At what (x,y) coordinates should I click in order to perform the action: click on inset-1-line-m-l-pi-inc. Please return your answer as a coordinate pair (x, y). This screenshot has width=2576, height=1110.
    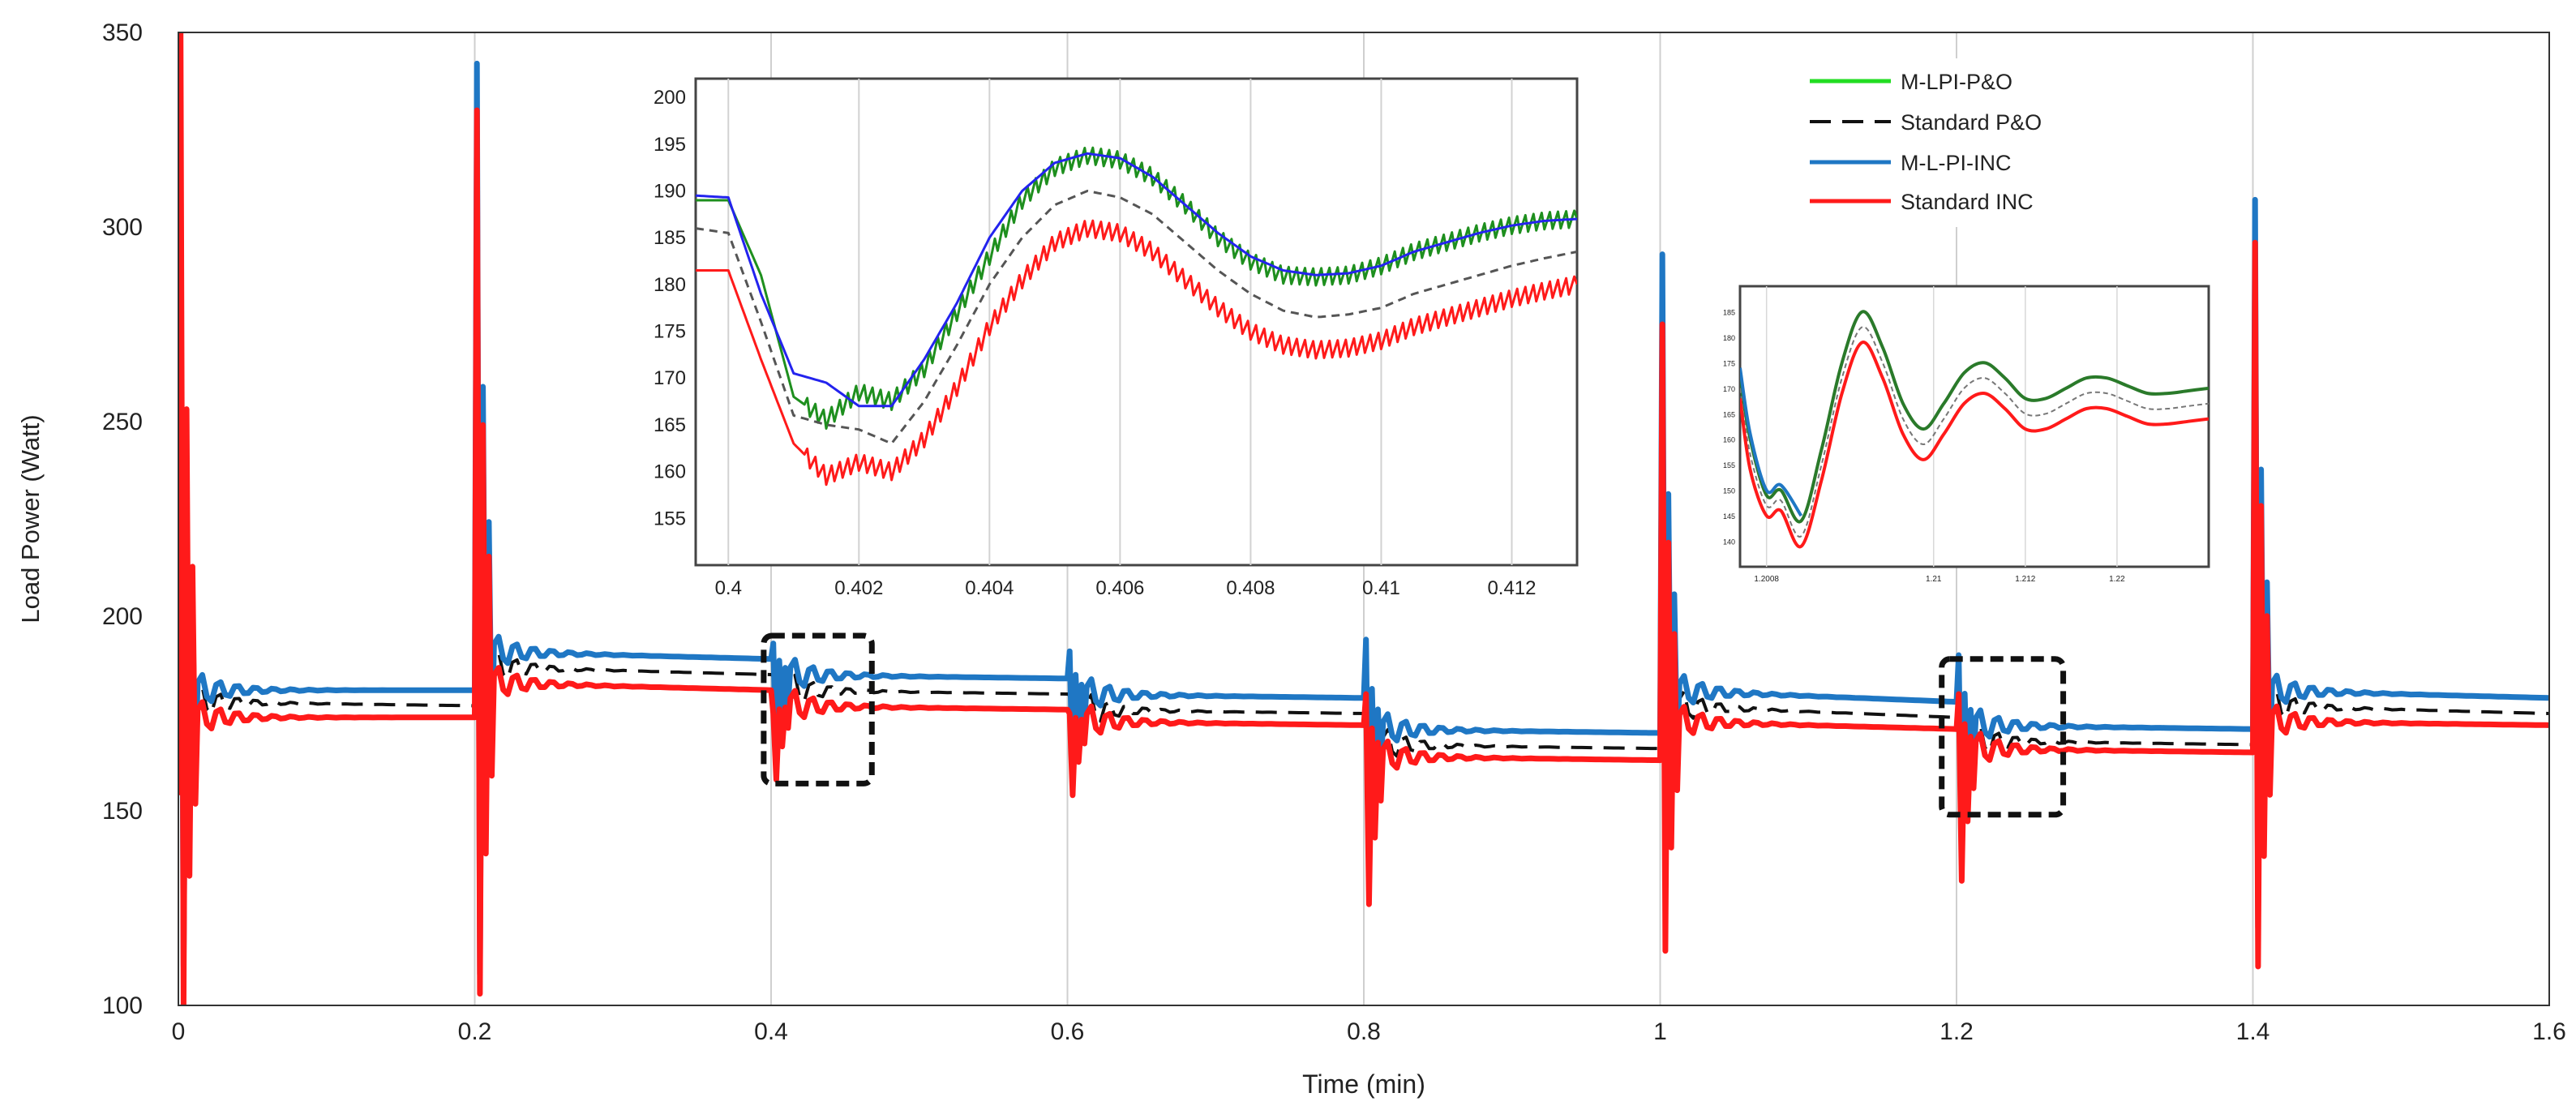
    Looking at the image, I should click on (1136, 280).